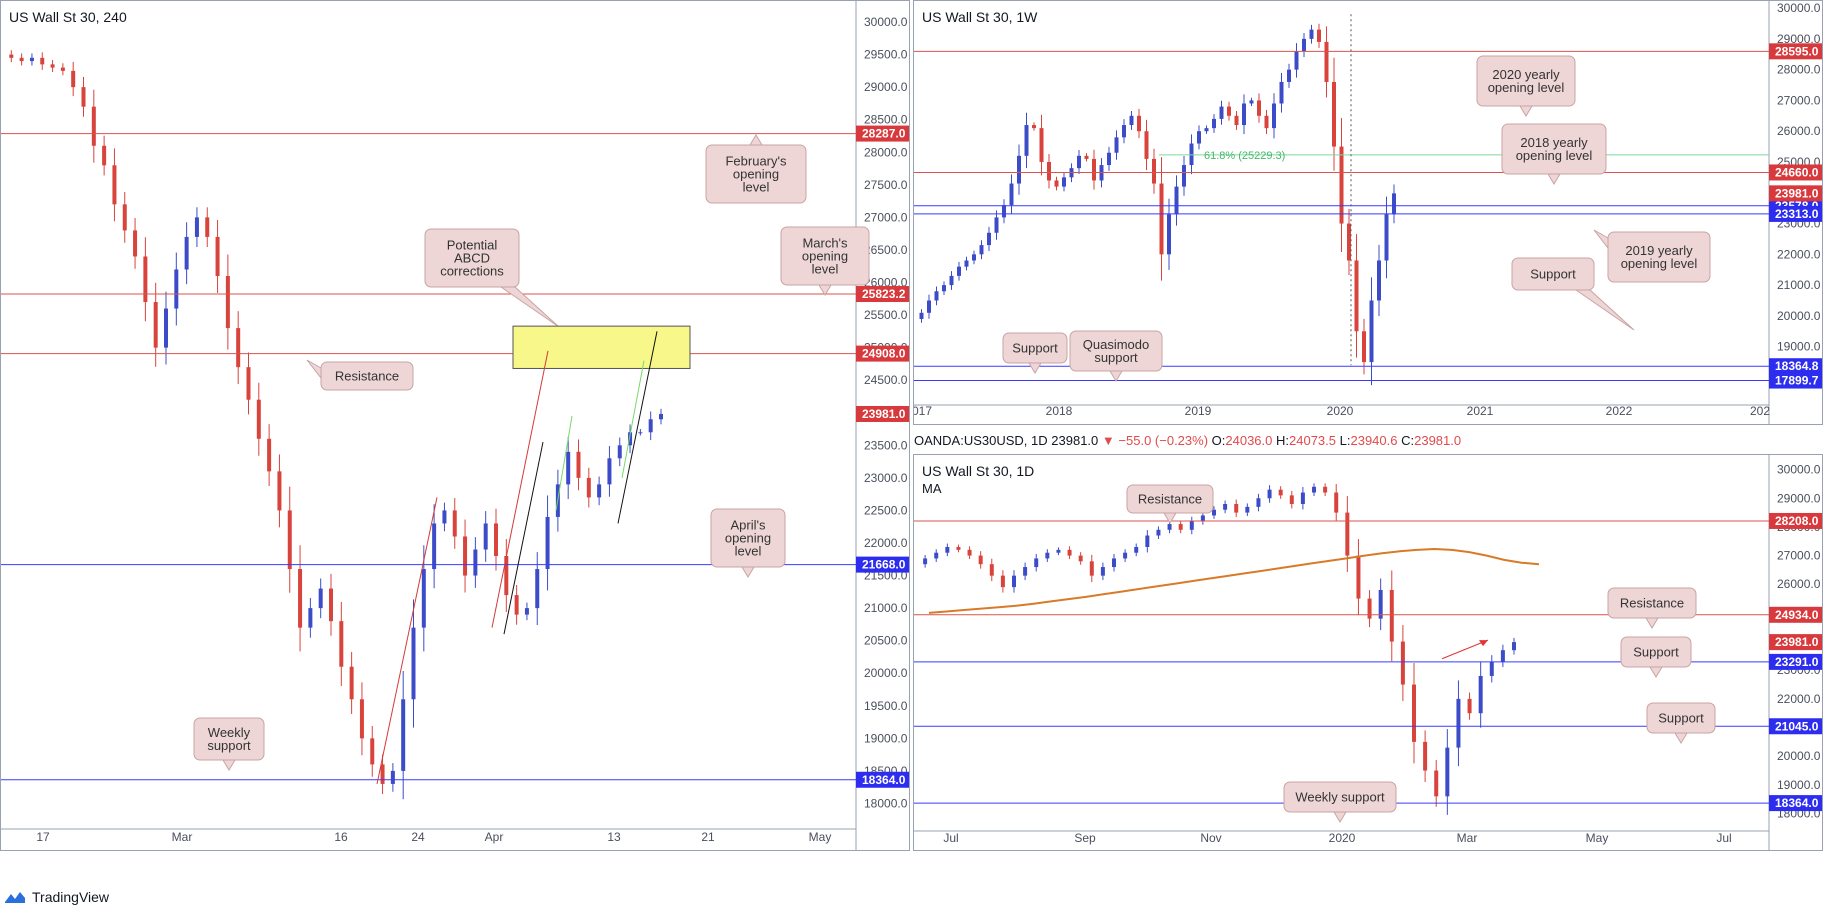 The image size is (1823, 911). Describe the element at coordinates (886, 445) in the screenshot. I see `y-tick-label: 23500.0` at that location.